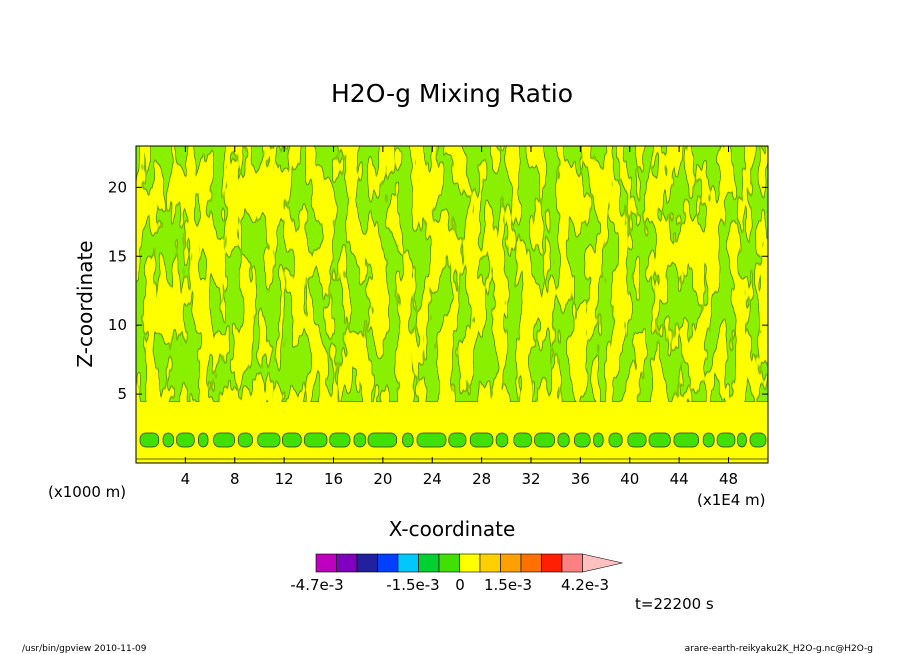  I want to click on y-axis-label: Z-coordinate, so click(85, 303).